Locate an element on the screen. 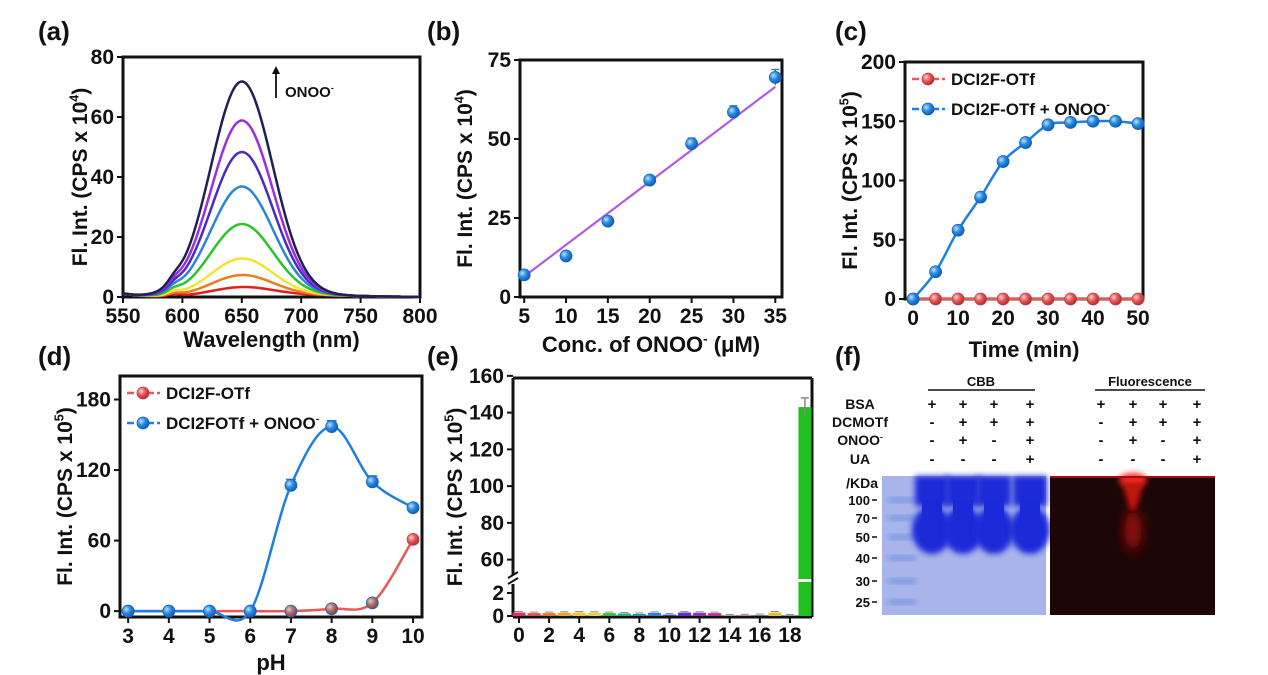 The height and width of the screenshot is (675, 1268). x-tick-label: 600 is located at coordinates (182, 316).